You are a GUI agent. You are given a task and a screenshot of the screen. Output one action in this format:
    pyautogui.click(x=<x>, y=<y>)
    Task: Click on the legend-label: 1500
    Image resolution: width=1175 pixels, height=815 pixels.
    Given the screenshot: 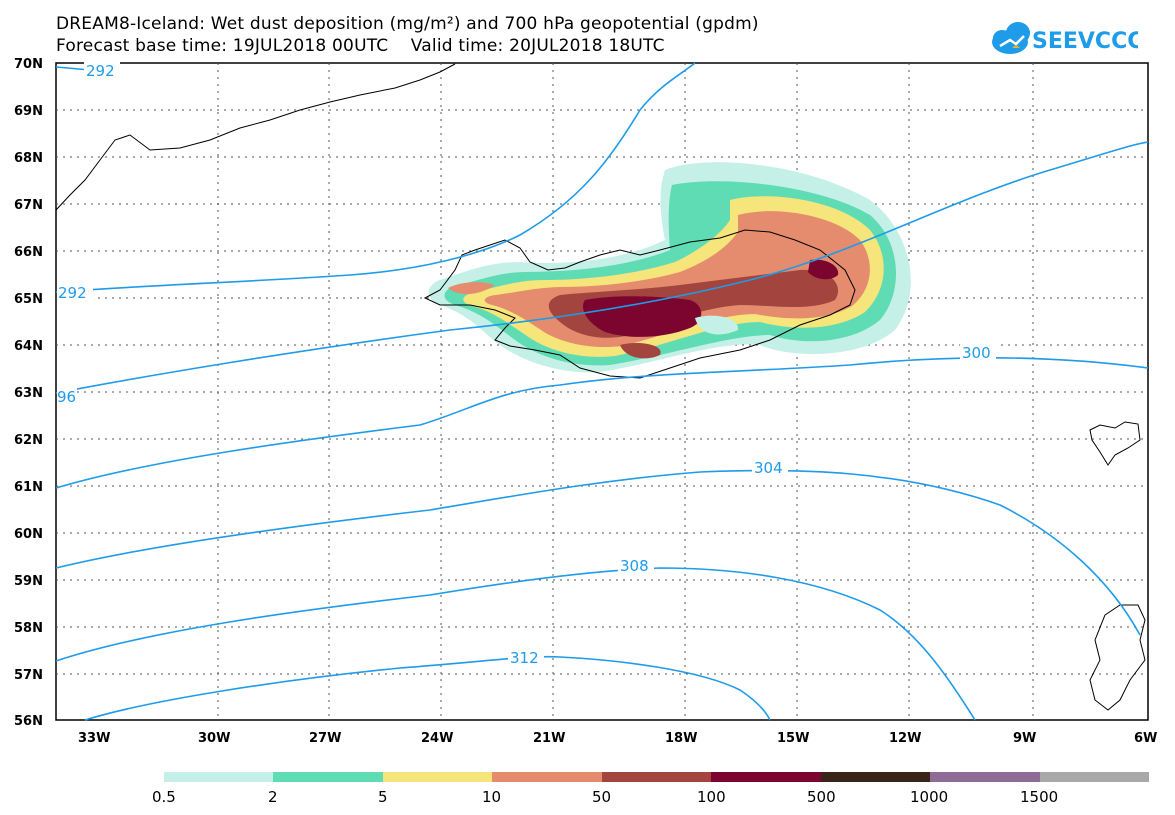 What is the action you would take?
    pyautogui.click(x=1039, y=797)
    